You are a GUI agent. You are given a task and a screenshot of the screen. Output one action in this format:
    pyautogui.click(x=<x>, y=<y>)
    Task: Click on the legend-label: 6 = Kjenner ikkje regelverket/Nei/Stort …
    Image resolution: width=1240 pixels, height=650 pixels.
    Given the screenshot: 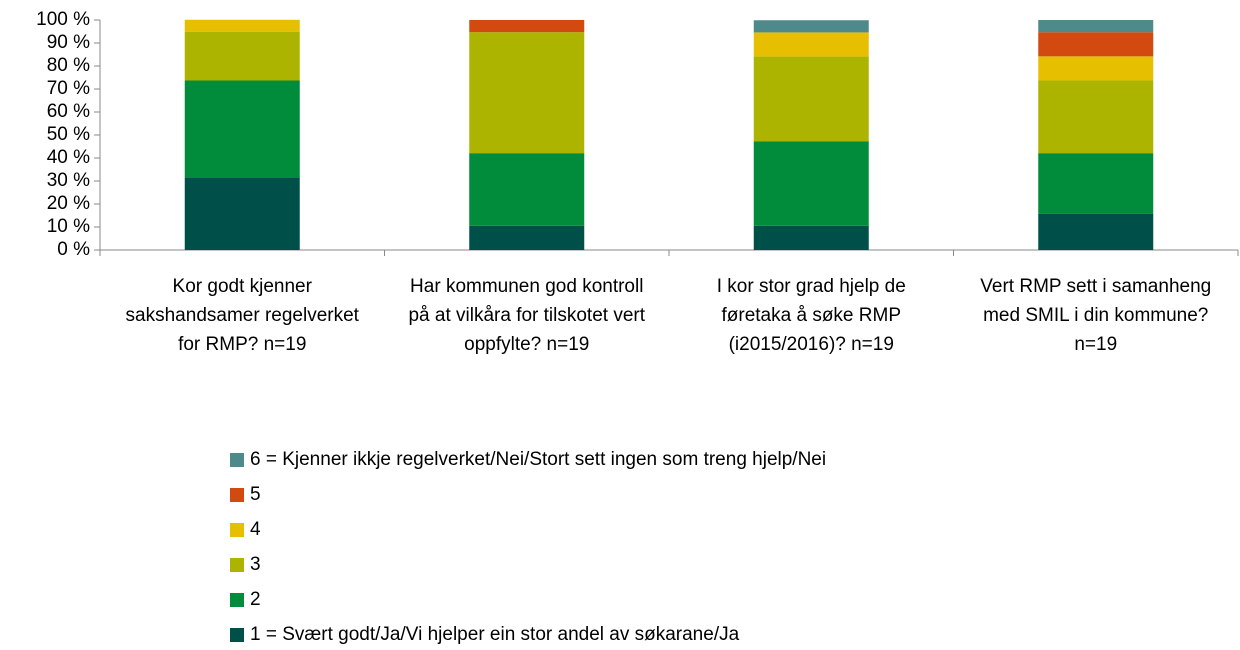 What is the action you would take?
    pyautogui.click(x=538, y=459)
    